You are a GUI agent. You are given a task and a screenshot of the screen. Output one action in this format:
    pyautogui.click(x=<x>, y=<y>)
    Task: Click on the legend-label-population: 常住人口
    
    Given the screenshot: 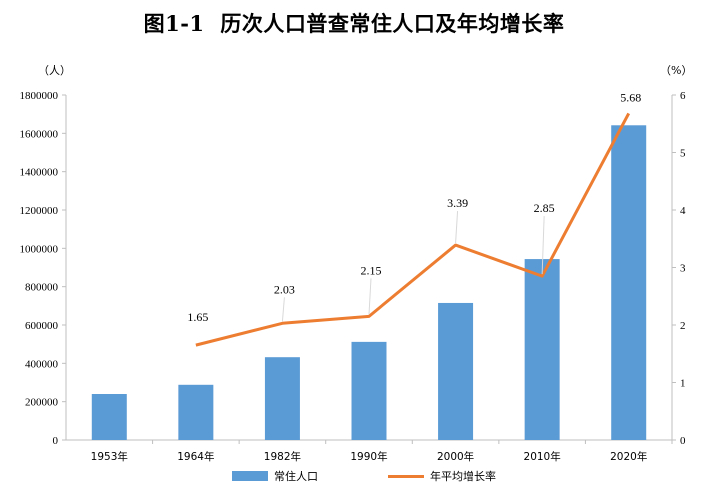 What is the action you would take?
    pyautogui.click(x=296, y=476)
    